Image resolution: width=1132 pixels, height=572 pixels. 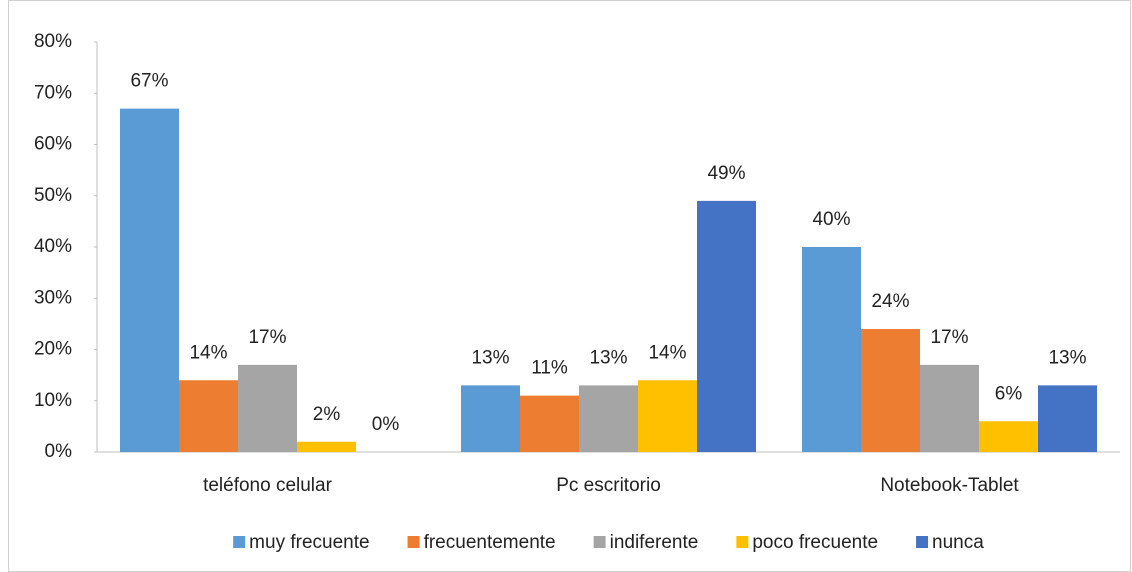 I want to click on data-label: 2%, so click(x=327, y=414).